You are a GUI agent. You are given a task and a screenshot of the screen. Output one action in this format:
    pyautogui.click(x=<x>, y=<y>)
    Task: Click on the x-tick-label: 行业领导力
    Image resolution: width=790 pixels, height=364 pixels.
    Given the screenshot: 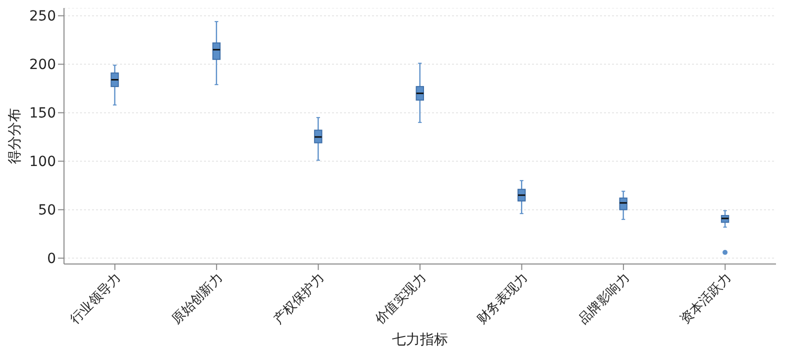 What is the action you would take?
    pyautogui.click(x=96, y=299)
    